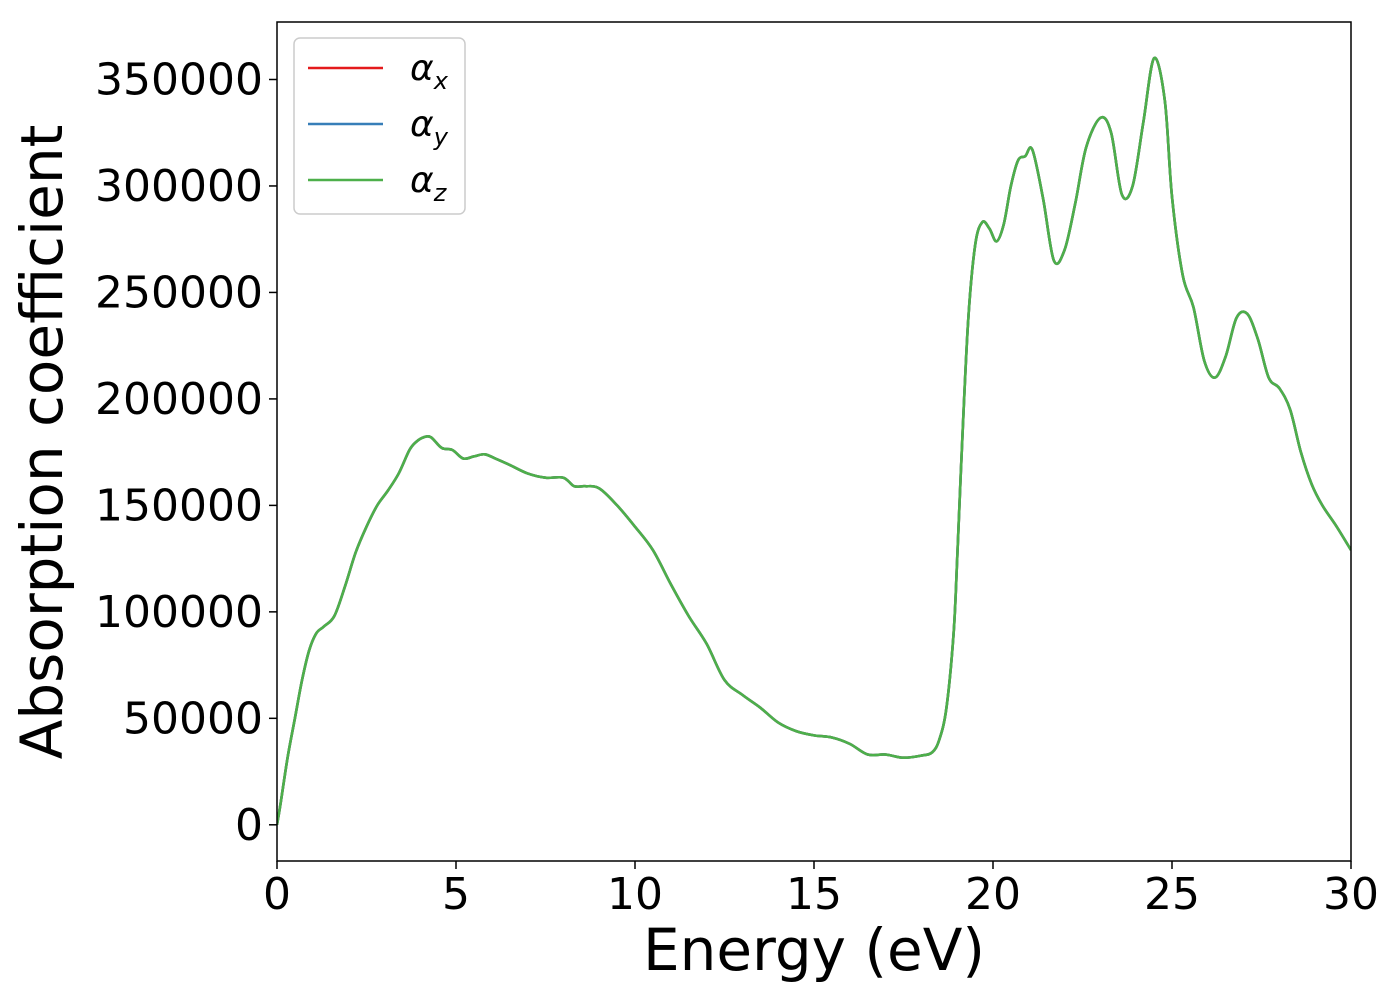 This screenshot has width=1400, height=1000. Describe the element at coordinates (814, 950) in the screenshot. I see `x-axis-label: Energy (eV)` at that location.